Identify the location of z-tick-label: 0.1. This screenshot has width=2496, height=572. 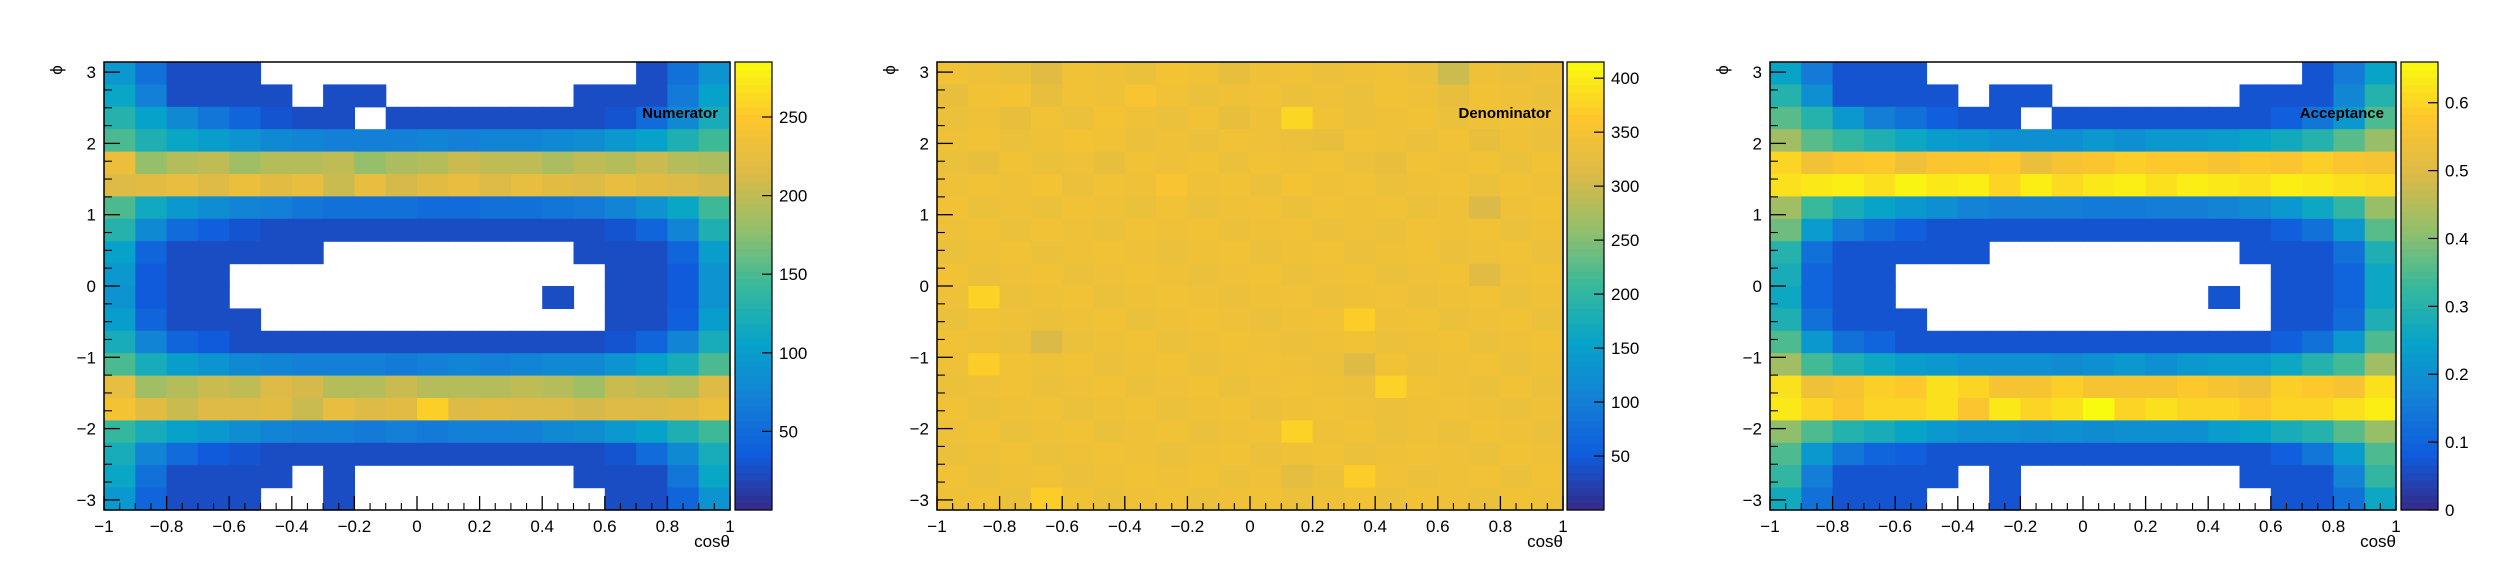
(2457, 442).